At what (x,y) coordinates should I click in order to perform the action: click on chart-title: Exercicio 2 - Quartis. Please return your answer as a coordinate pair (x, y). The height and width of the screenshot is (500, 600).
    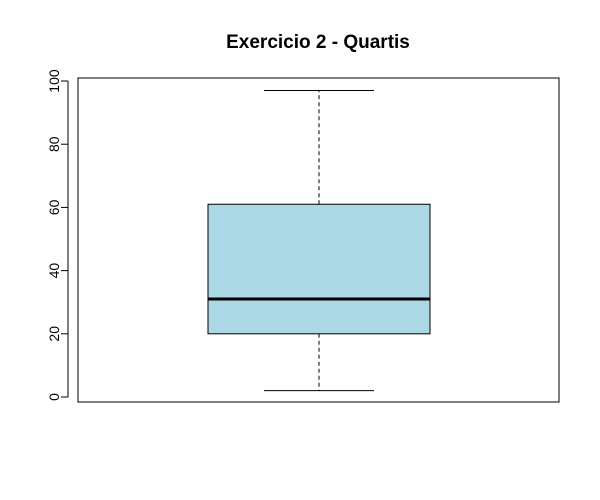
    Looking at the image, I should click on (318, 42).